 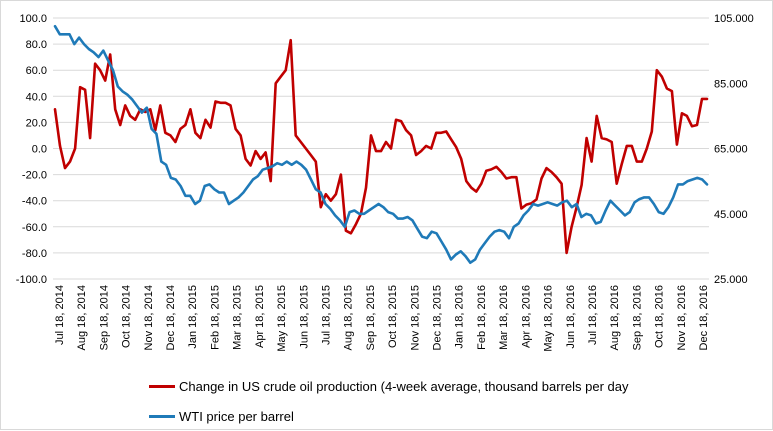 I want to click on x-axis-tick-label: Dec 18, 2016, so click(x=704, y=317).